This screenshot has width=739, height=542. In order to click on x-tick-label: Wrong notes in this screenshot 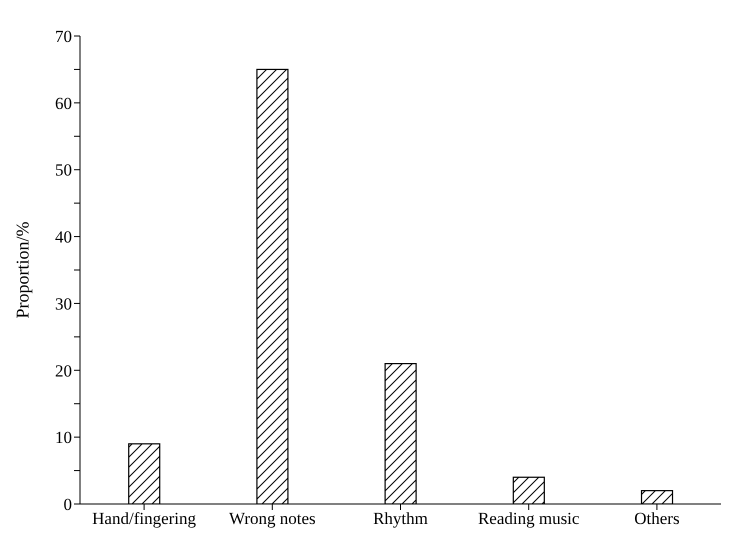, I will do `click(272, 518)`.